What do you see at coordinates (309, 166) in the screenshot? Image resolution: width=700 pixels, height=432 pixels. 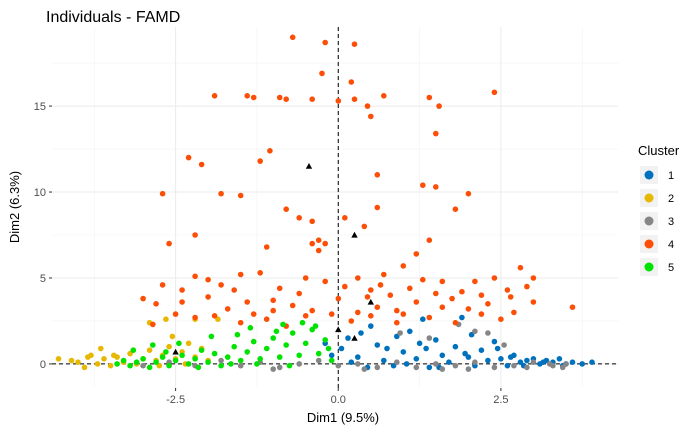 I see `cluster-center-marker` at bounding box center [309, 166].